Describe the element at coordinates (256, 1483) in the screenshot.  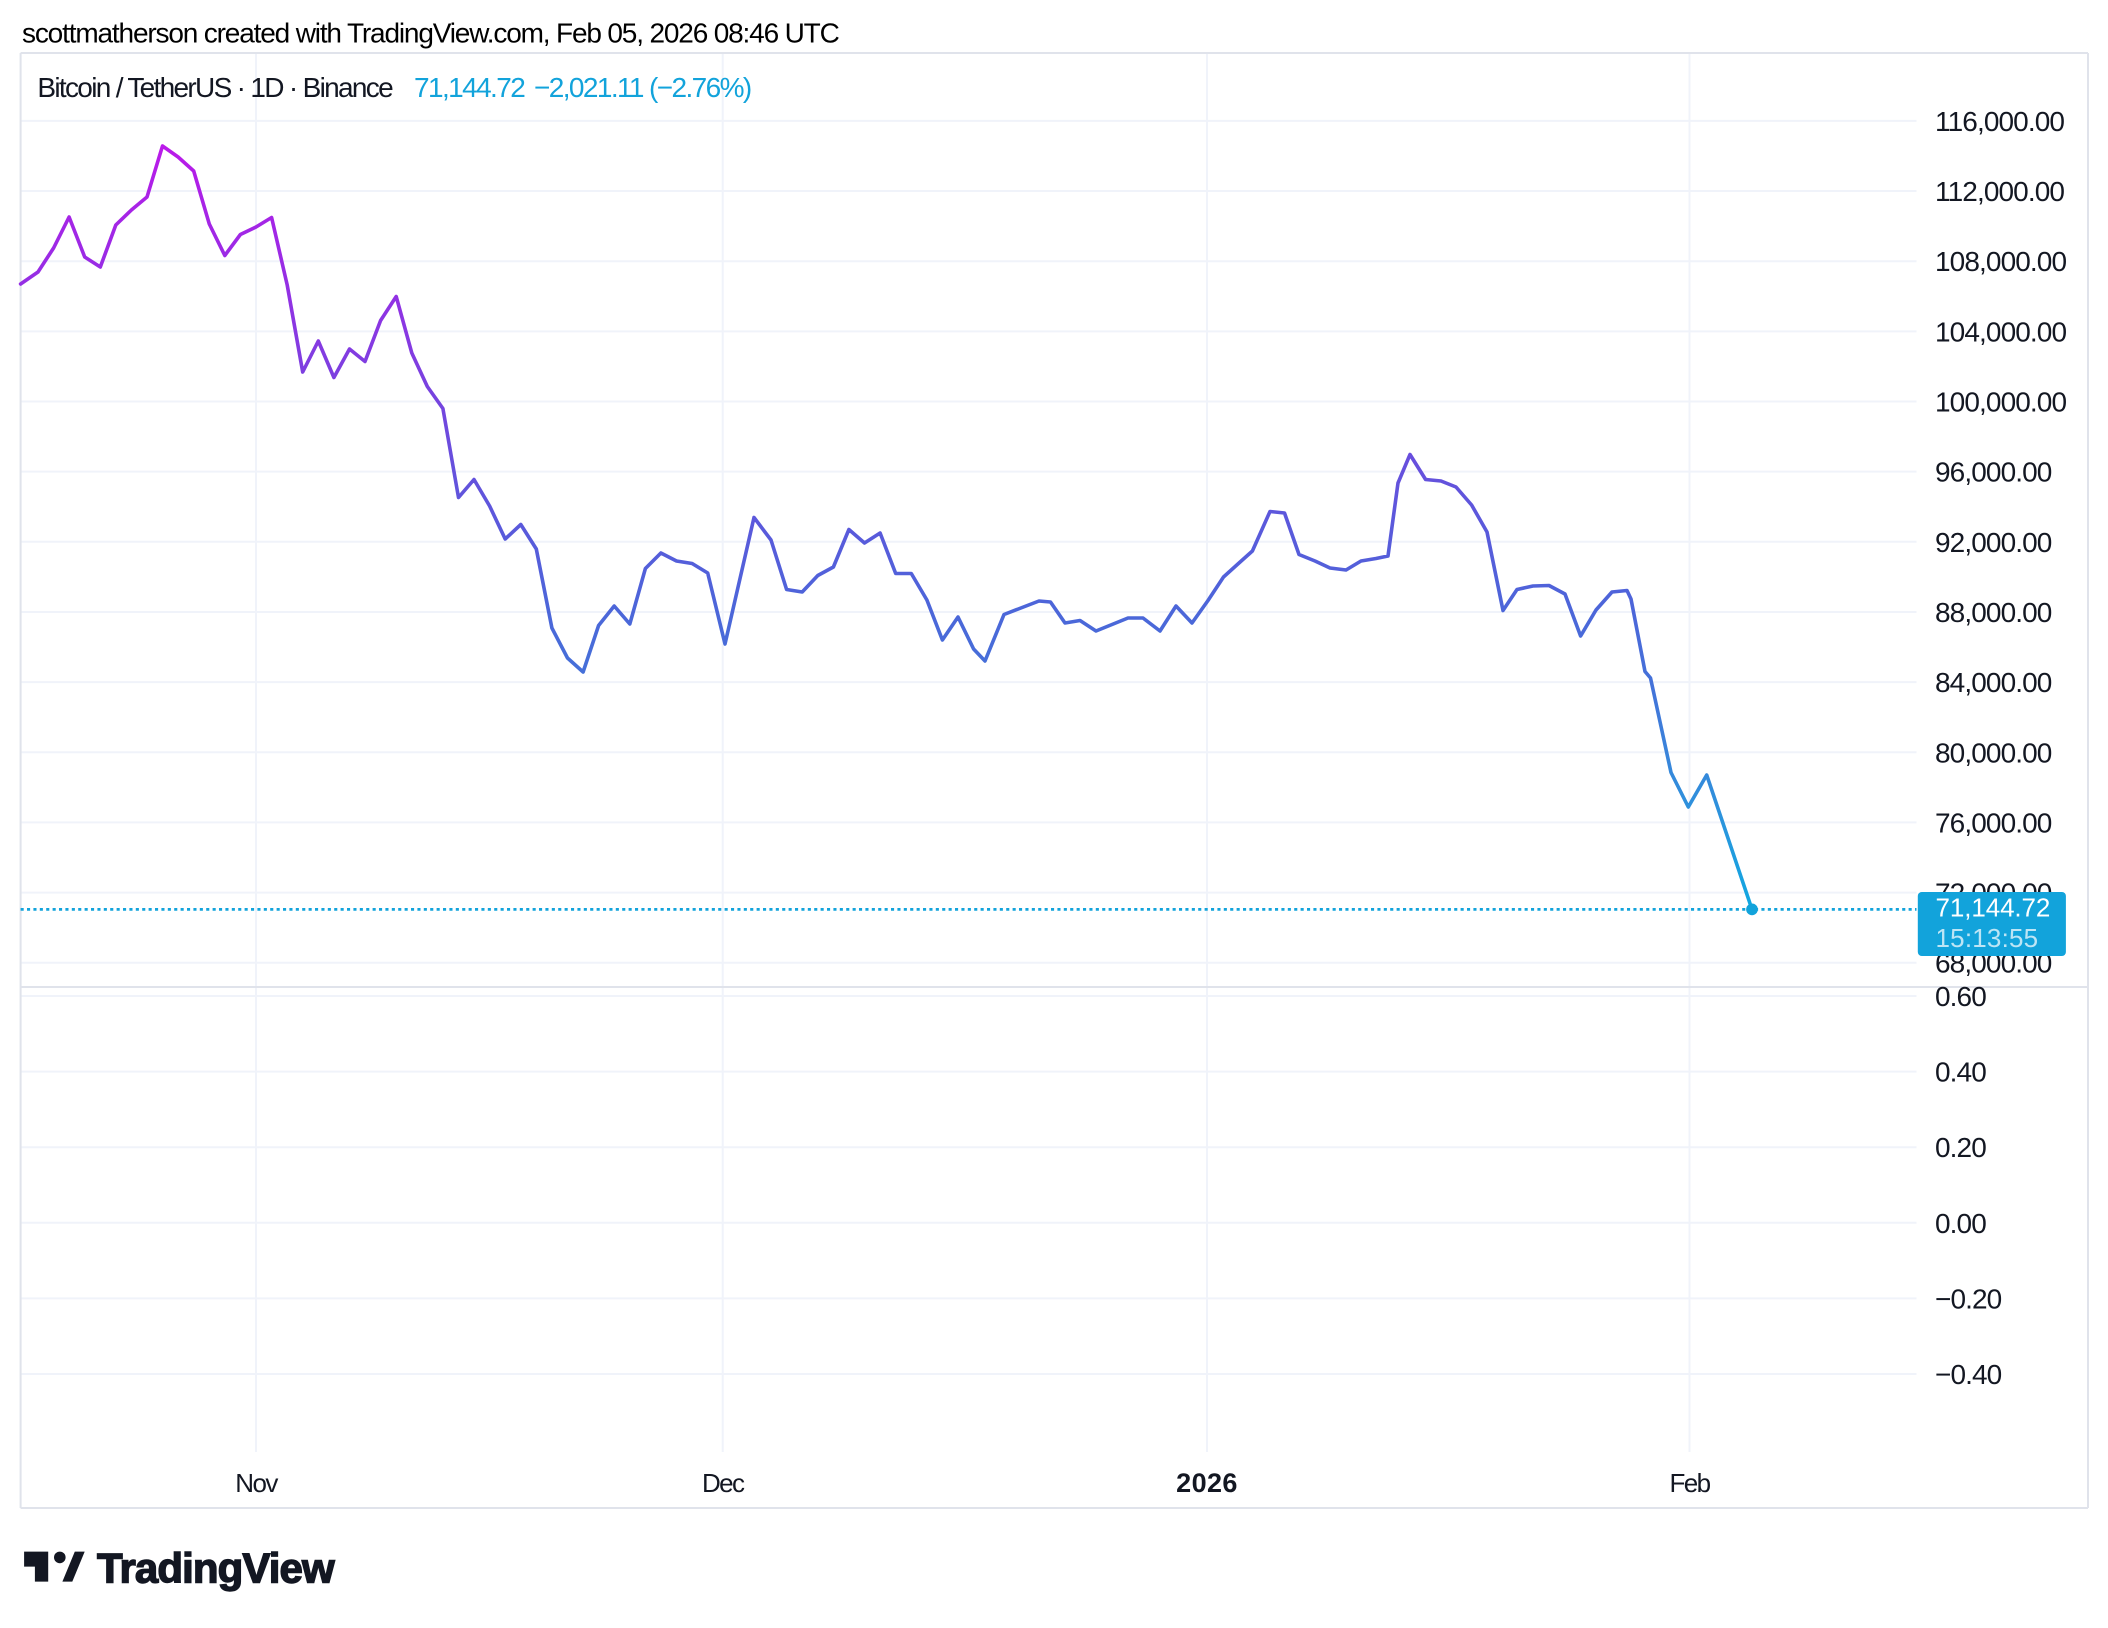
I see `svg-text: Nov` at that location.